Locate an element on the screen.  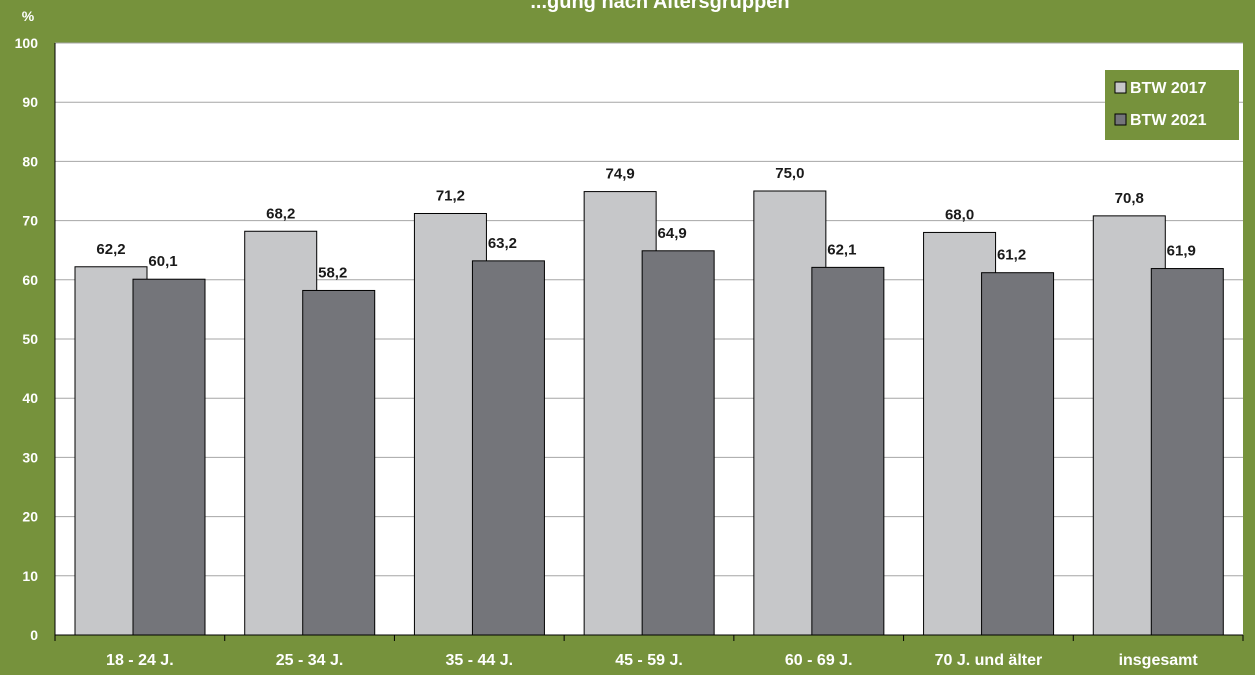
x-category-label: 18 - 24 J. is located at coordinates (140, 660).